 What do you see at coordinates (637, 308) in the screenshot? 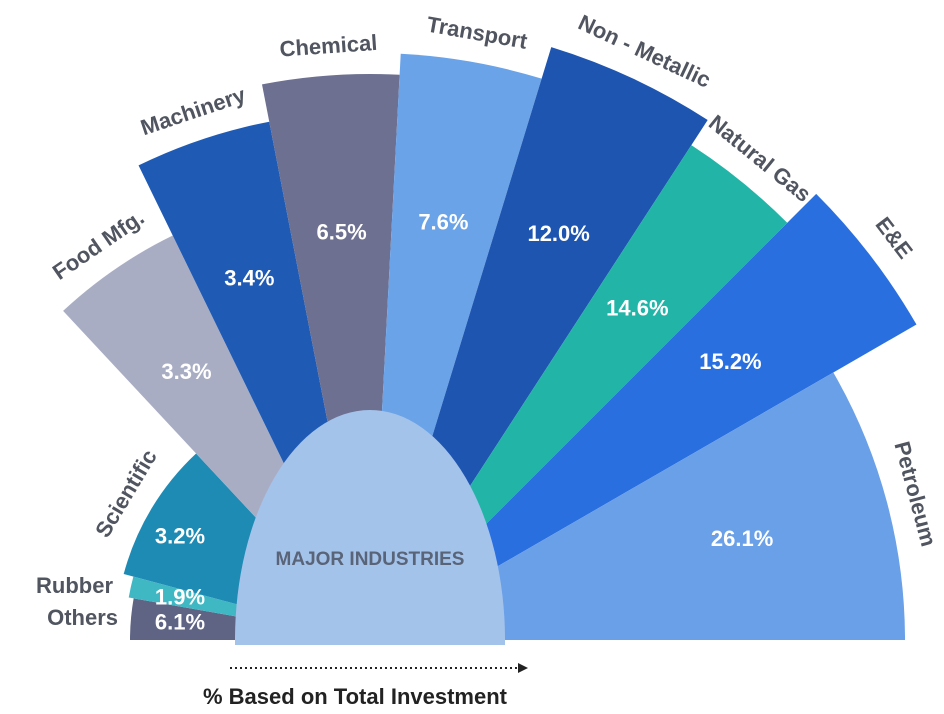
I see `value-label: 14.6%` at bounding box center [637, 308].